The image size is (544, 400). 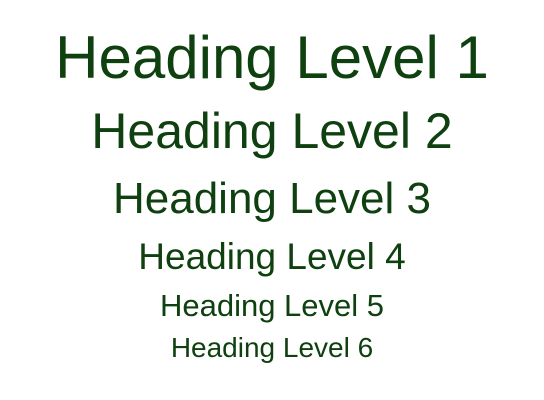 I want to click on heading-level-6: Heading Level 6, so click(x=272, y=347).